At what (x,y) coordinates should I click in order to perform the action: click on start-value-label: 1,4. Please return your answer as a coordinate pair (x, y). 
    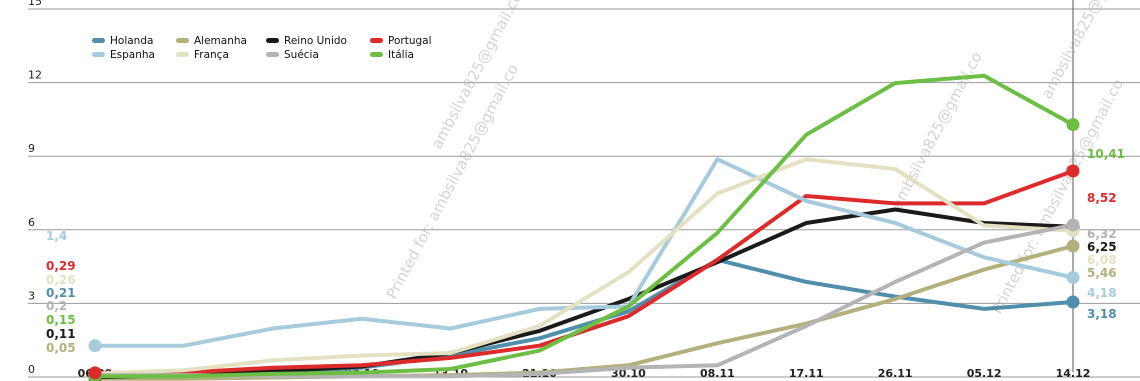
    Looking at the image, I should click on (56, 236).